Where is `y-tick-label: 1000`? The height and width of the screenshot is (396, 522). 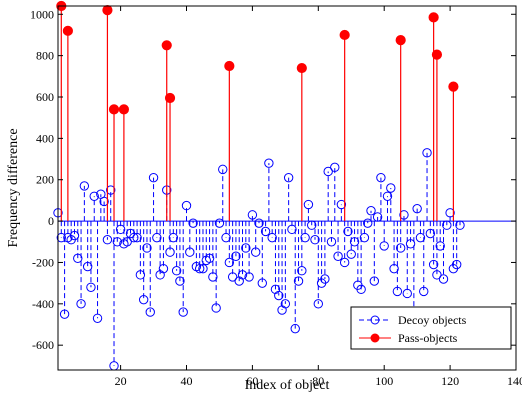
y-tick-label: 1000 is located at coordinates (42, 14).